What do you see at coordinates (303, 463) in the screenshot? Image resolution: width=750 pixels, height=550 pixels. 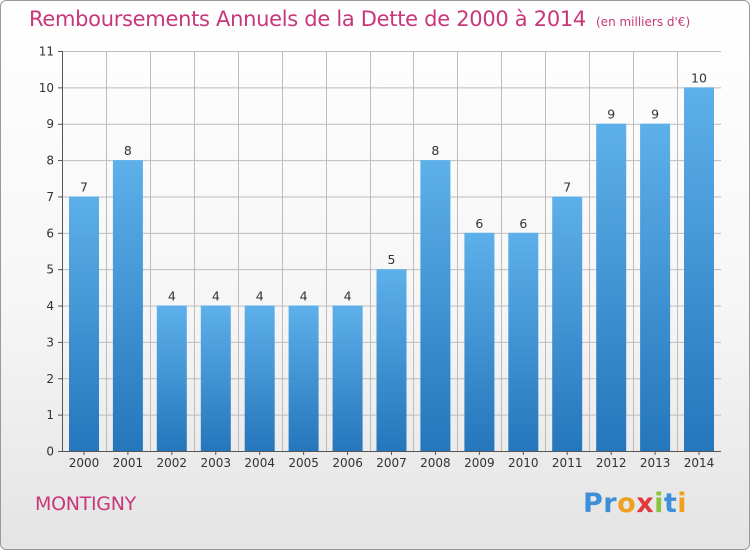 I see `x-tick-label-2005: 2005` at bounding box center [303, 463].